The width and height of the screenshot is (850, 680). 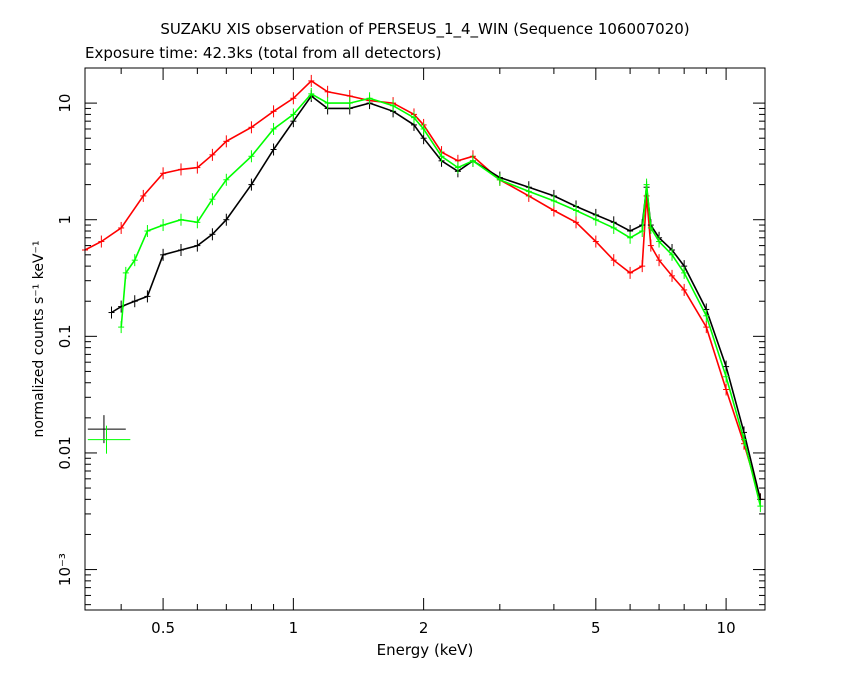 What do you see at coordinates (65, 452) in the screenshot?
I see `y-tick-label: 0.01` at bounding box center [65, 452].